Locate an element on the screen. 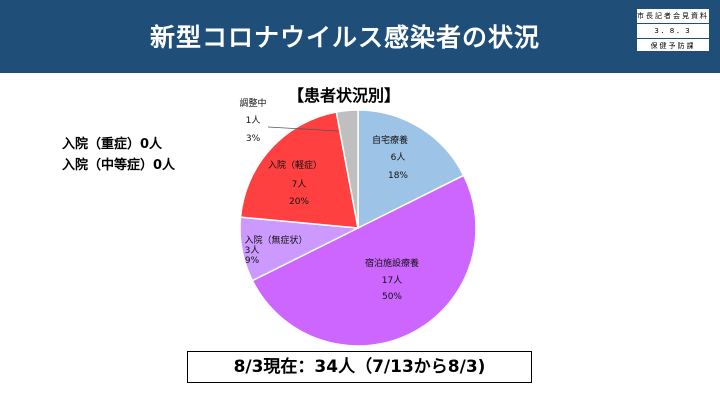 This screenshot has height=405, width=720. label-mild: 入院（軽症） 7人 20% is located at coordinates (295, 183).